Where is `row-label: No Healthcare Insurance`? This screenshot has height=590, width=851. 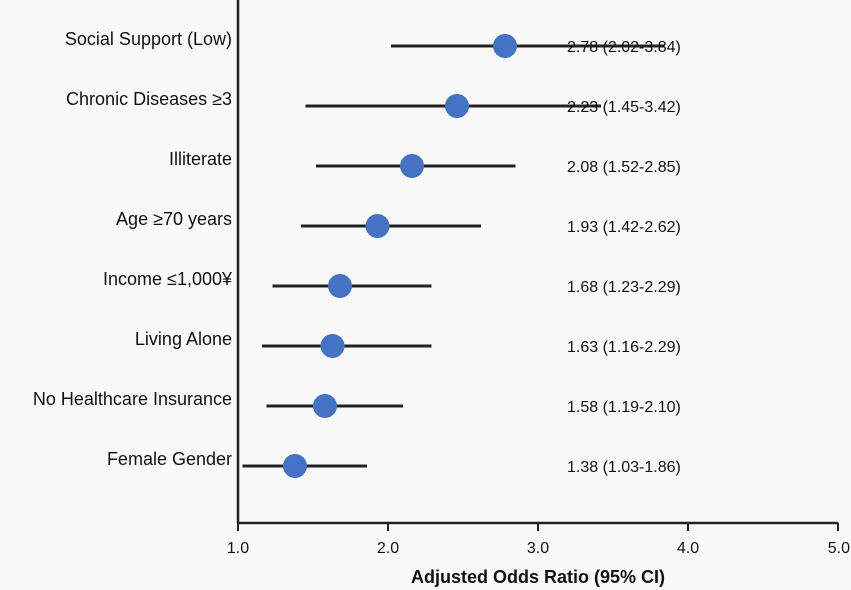
row-label: No Healthcare Insurance is located at coordinates (132, 399).